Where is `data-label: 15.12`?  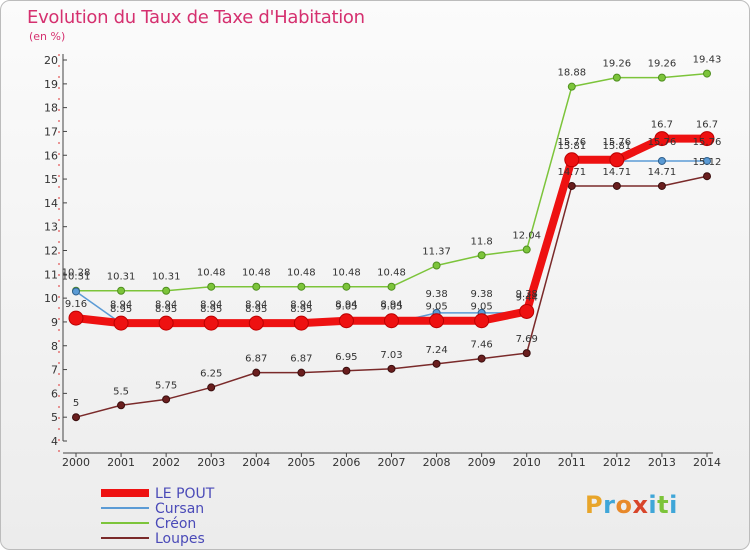
data-label: 15.12 is located at coordinates (707, 162).